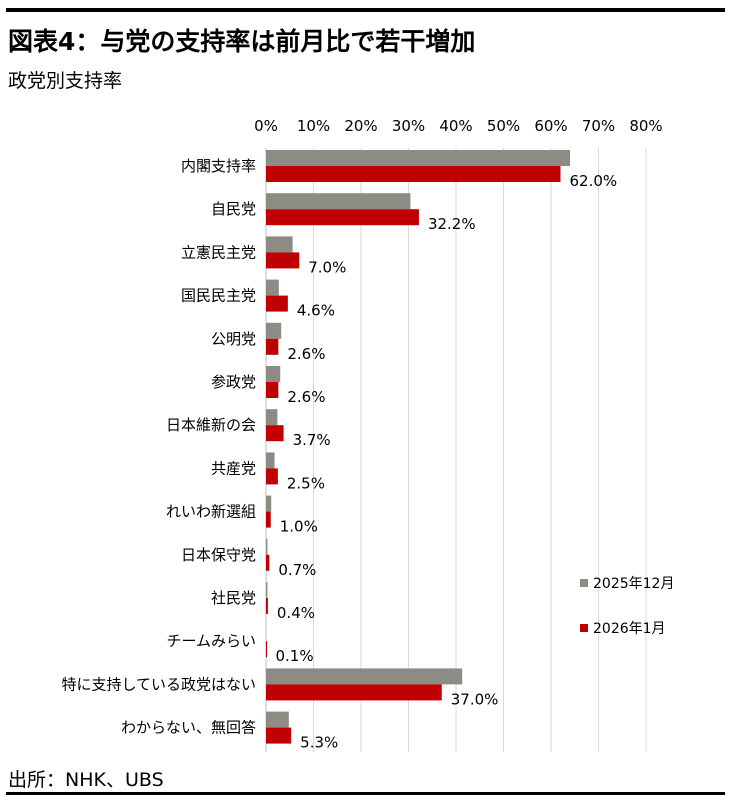 The height and width of the screenshot is (804, 731). I want to click on category-label: 日本維新の会, so click(211, 425).